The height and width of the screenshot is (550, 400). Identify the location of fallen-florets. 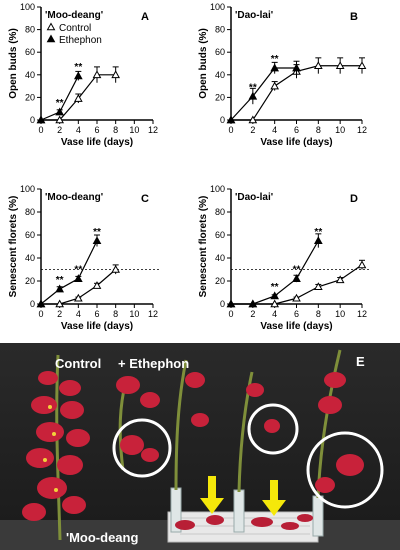
(244, 522).